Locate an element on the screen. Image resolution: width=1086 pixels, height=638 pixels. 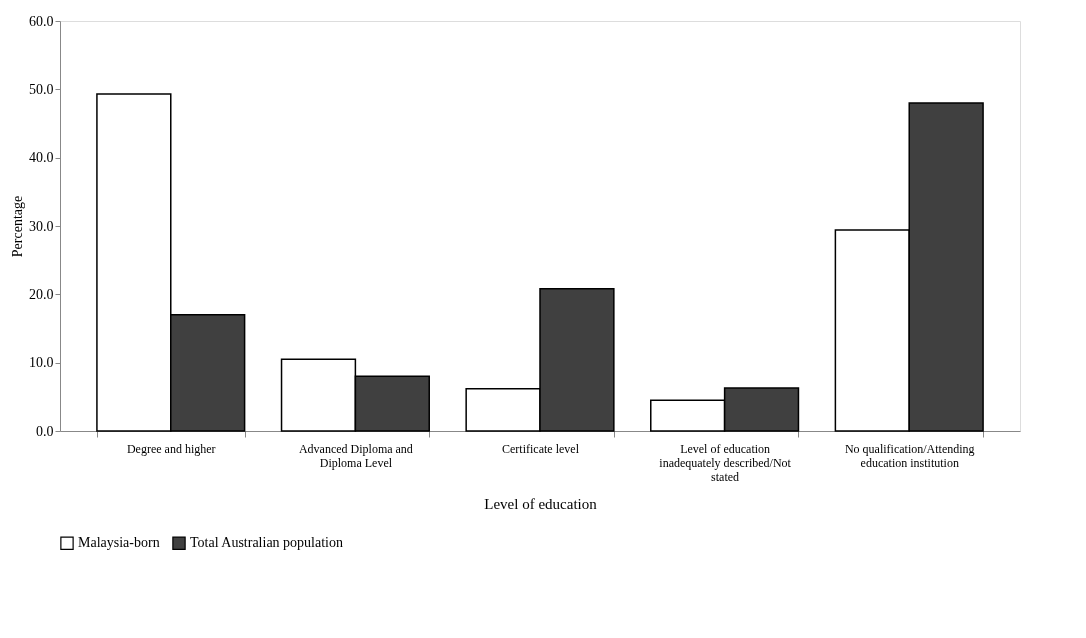
x-tick-label: Certificate level is located at coordinates (541, 448).